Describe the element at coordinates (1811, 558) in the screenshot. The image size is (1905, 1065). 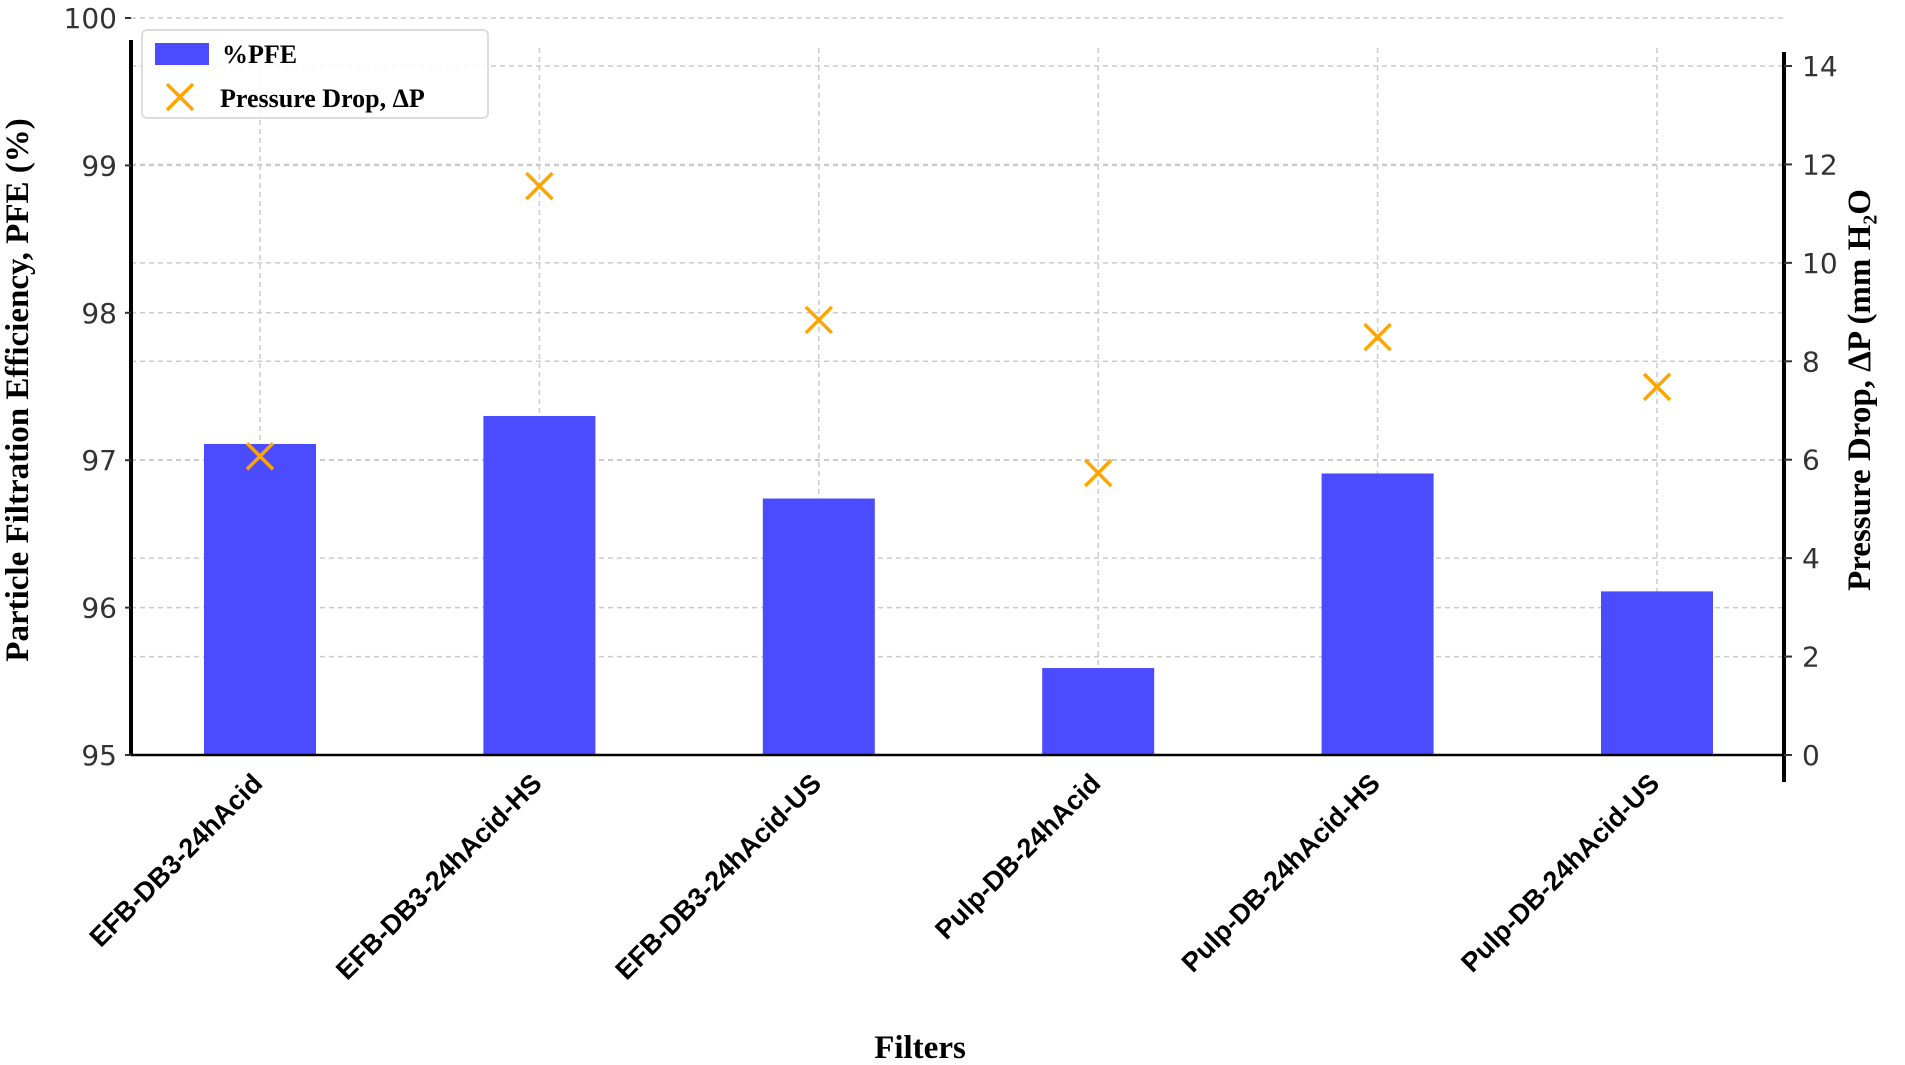
I see `y2-tick-label: 4` at that location.